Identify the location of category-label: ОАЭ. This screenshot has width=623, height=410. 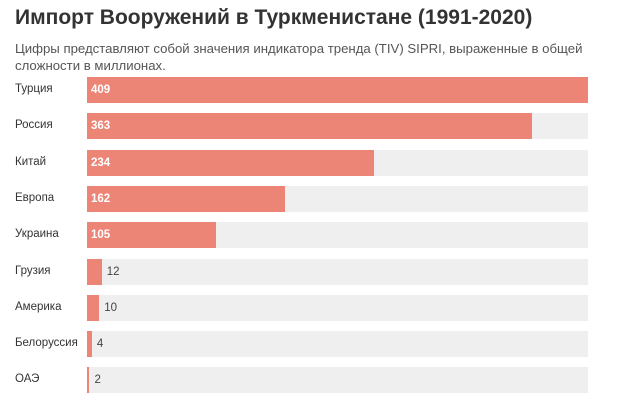
(27, 379).